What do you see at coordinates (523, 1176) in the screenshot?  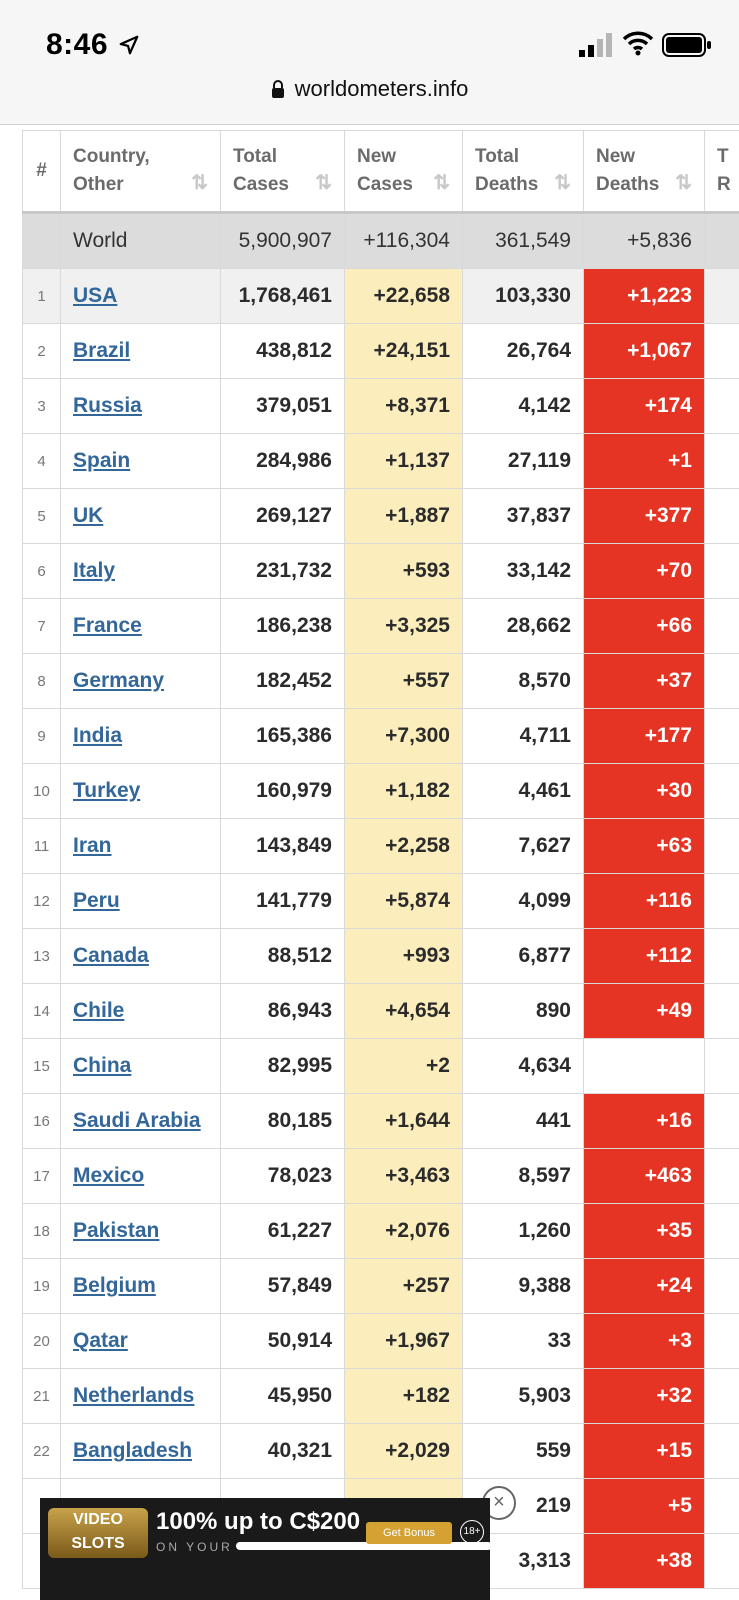 I see `total-deaths-cell: 8,597` at bounding box center [523, 1176].